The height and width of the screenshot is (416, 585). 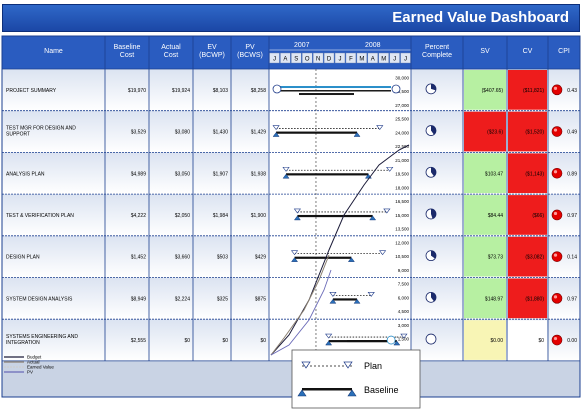 What do you see at coordinates (301, 312) in the screenshot?
I see `pv-curve` at bounding box center [301, 312].